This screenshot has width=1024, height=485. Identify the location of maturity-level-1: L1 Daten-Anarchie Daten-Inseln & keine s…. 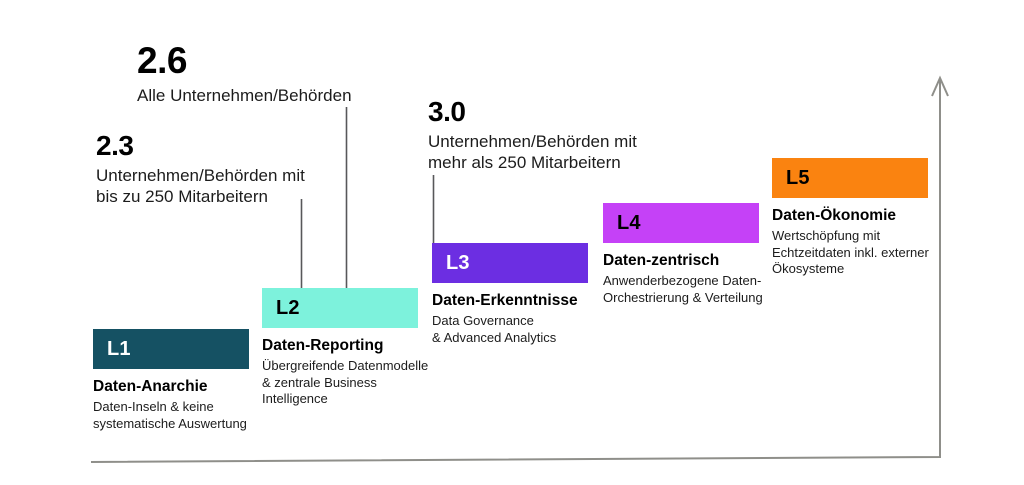
(180, 380).